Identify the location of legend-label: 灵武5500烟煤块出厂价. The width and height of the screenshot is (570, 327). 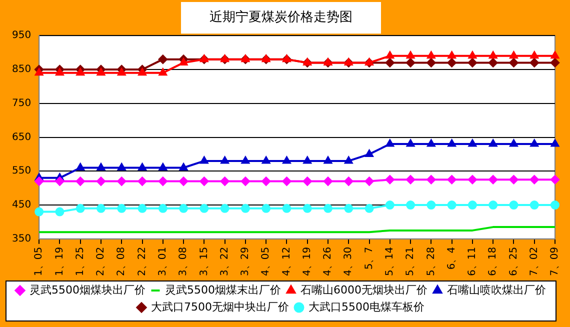
(88, 289).